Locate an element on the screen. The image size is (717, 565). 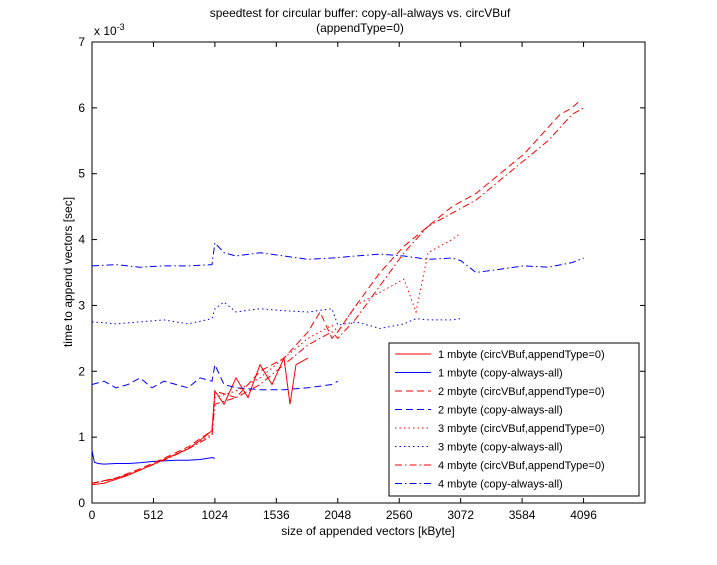
legend-entry-label: 4 mbyte (circVBuf,appendType=0) is located at coordinates (521, 466).